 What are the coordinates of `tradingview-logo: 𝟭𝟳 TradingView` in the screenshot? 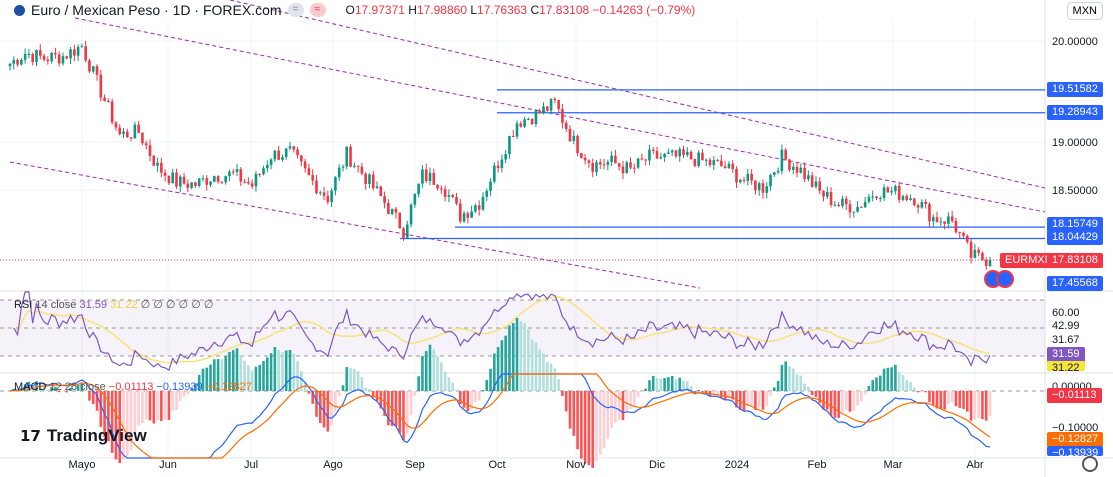 It's located at (83, 435).